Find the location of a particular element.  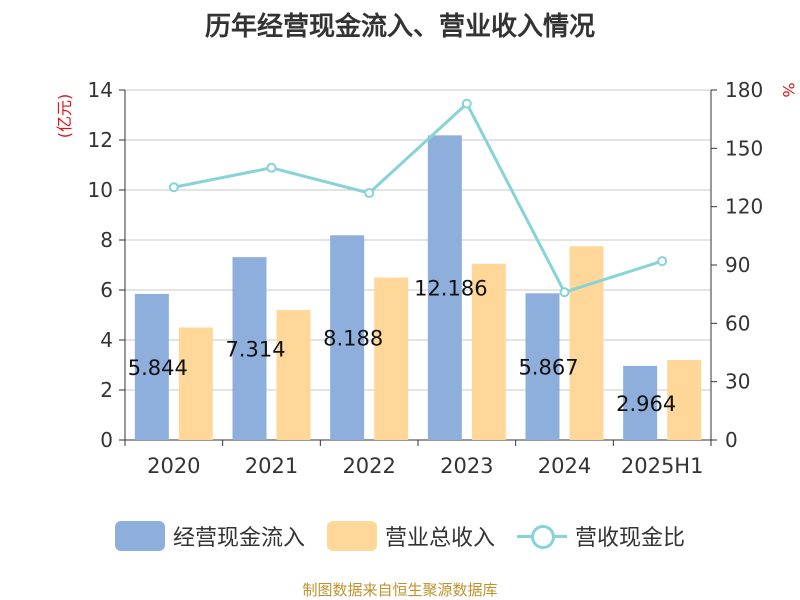

legend-swatch-ratio is located at coordinates (542, 536).